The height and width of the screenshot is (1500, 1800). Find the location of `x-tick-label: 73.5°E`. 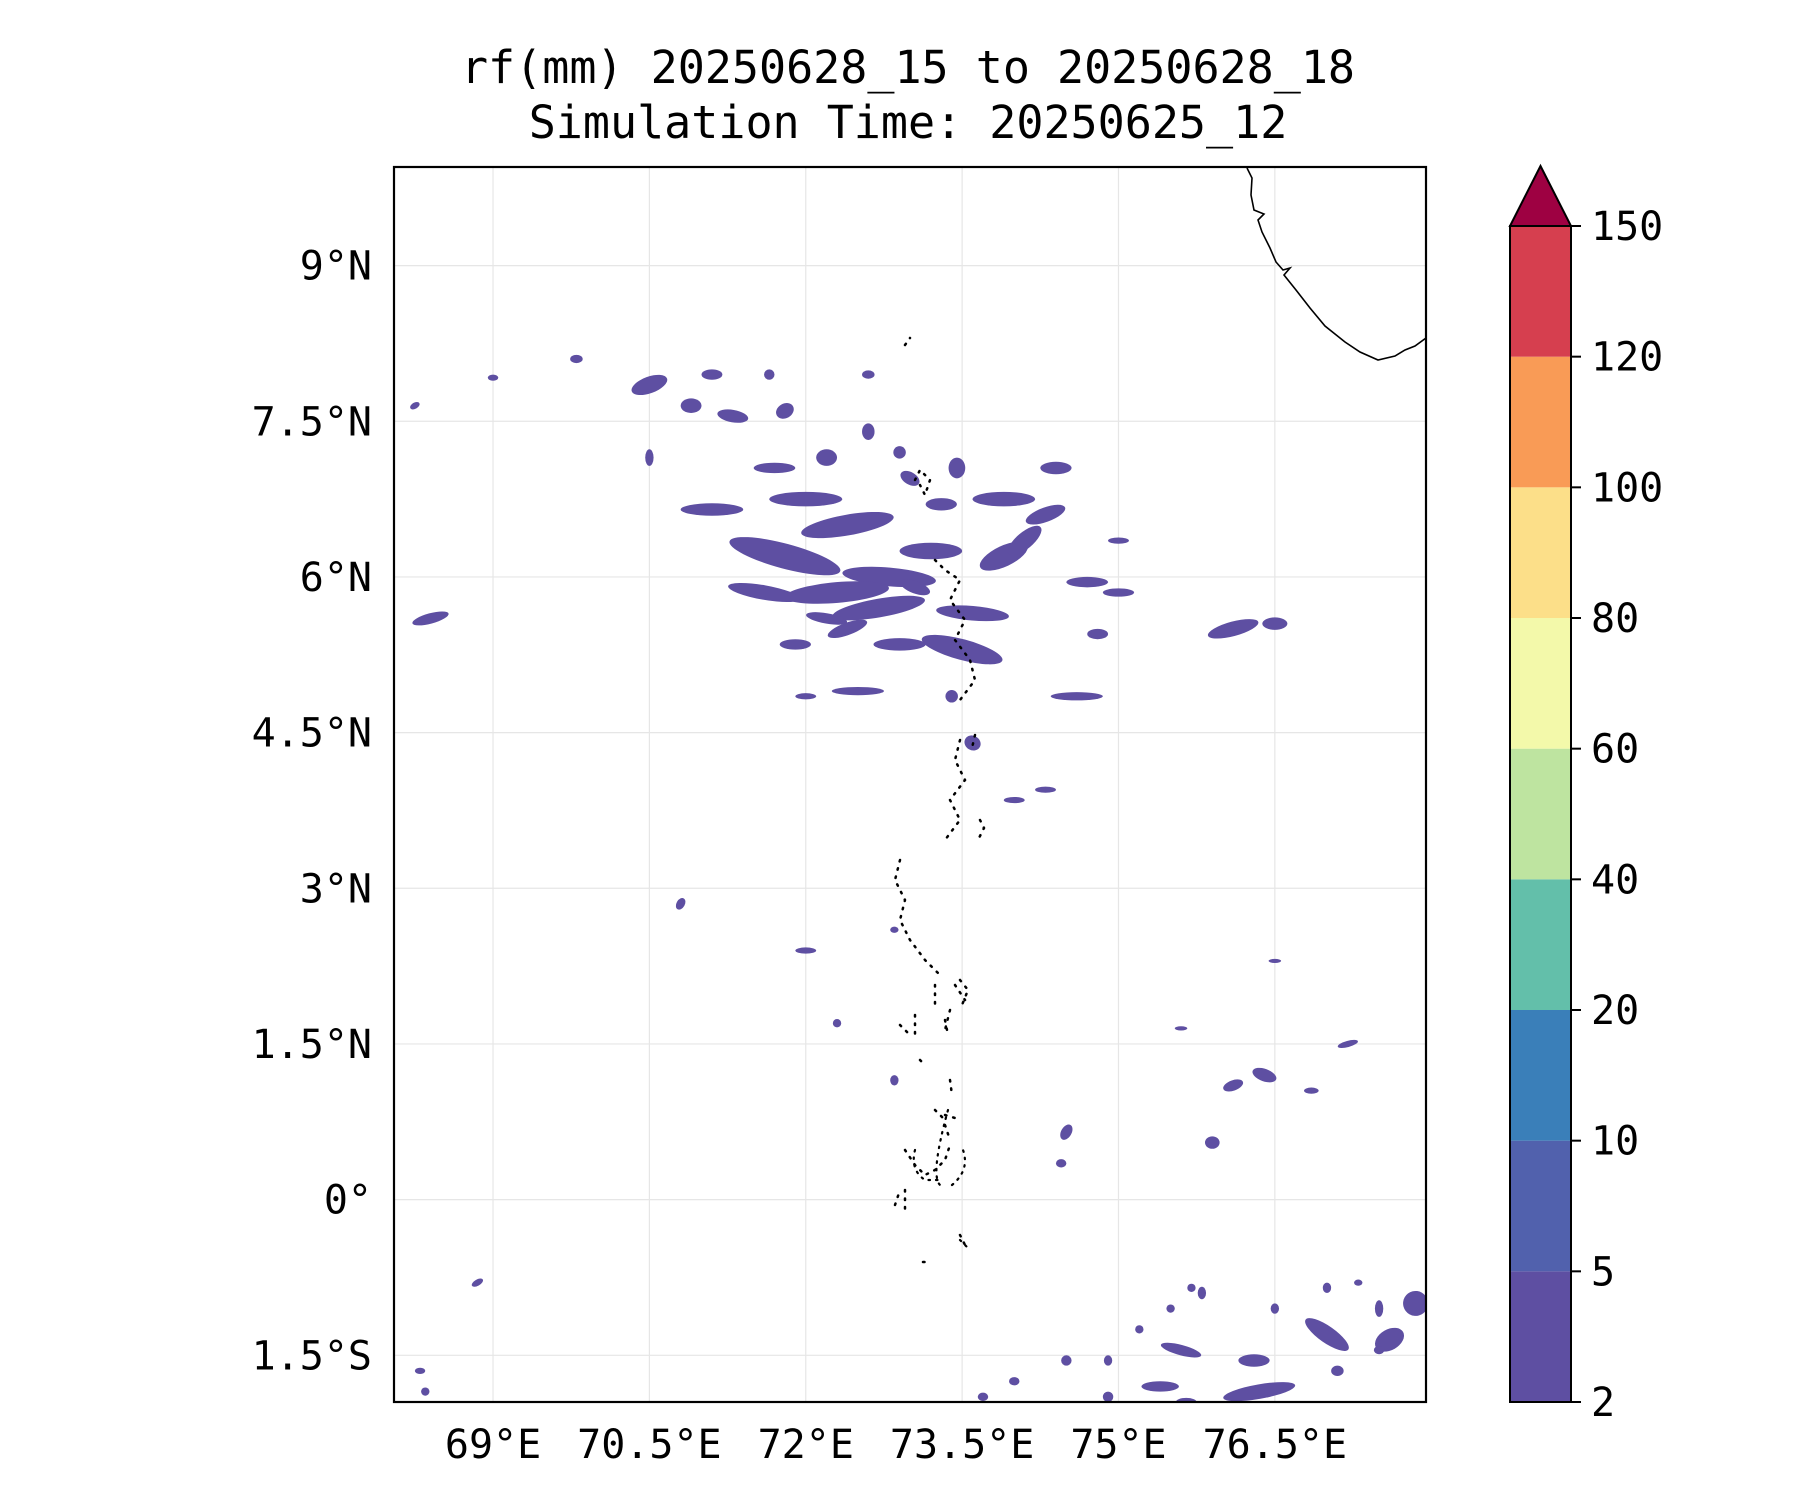

x-tick-label: 73.5°E is located at coordinates (962, 1445).